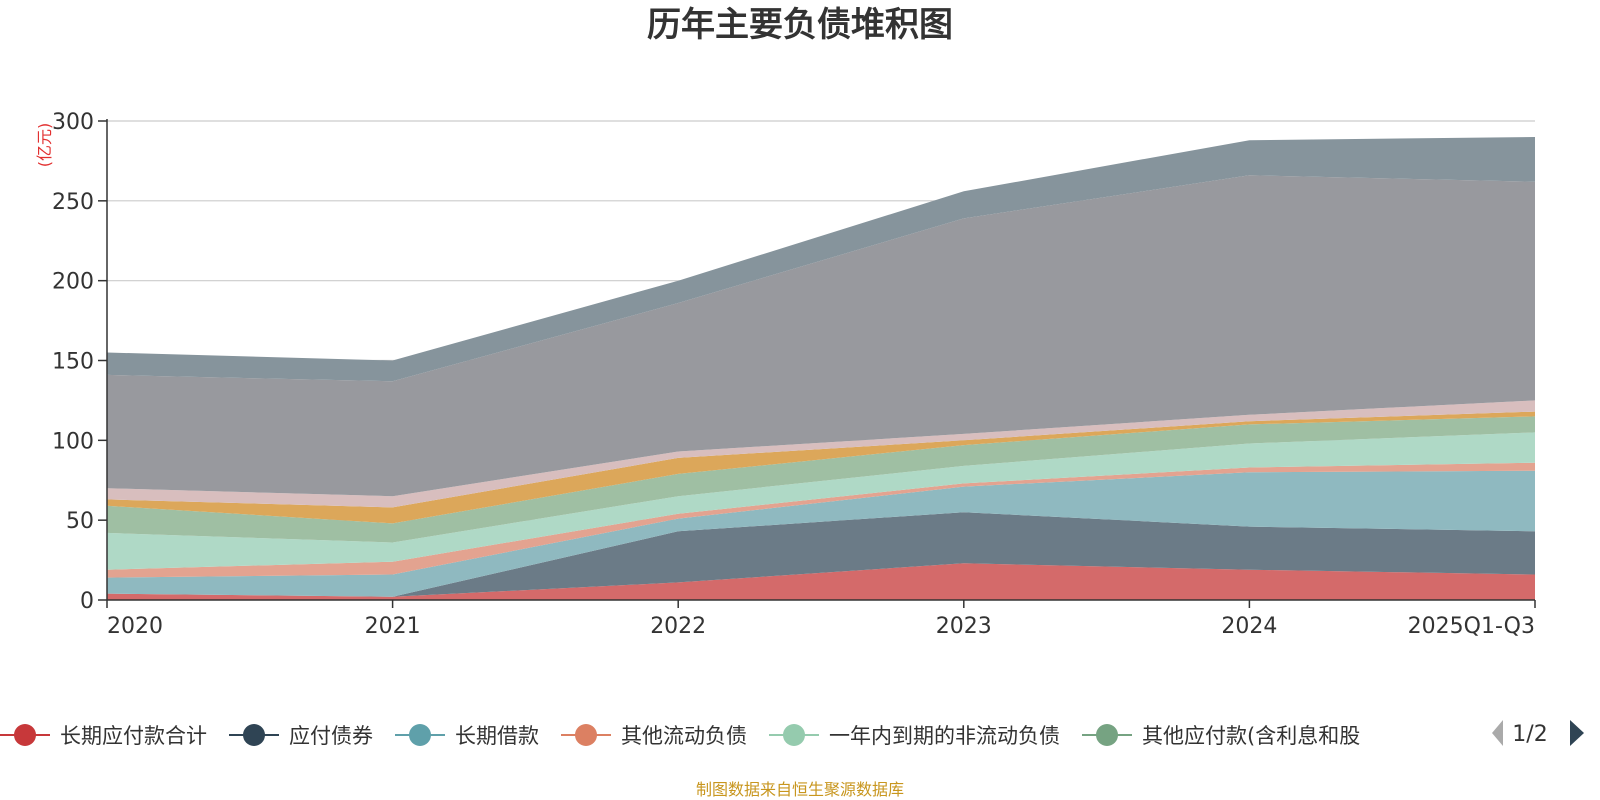  What do you see at coordinates (393, 626) in the screenshot?
I see `x-tick-label-1: 2021` at bounding box center [393, 626].